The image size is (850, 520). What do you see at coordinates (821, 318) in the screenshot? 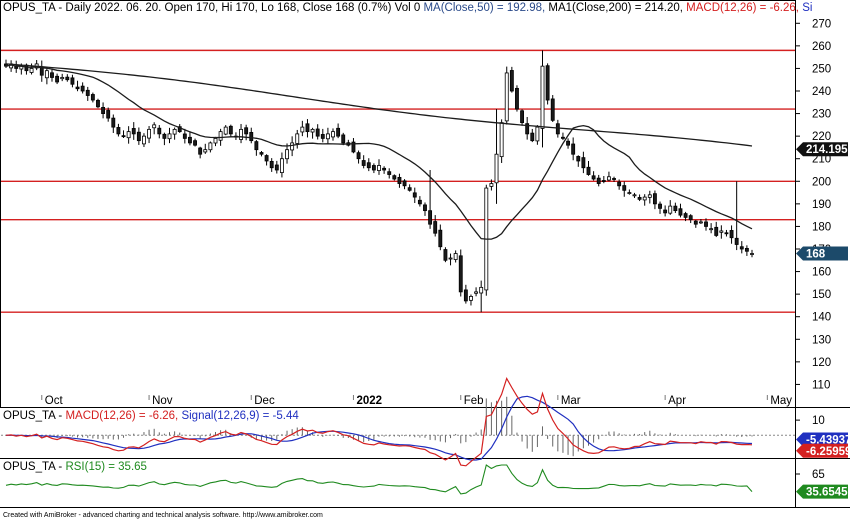
I see `y-tick-label: 140` at bounding box center [821, 318].